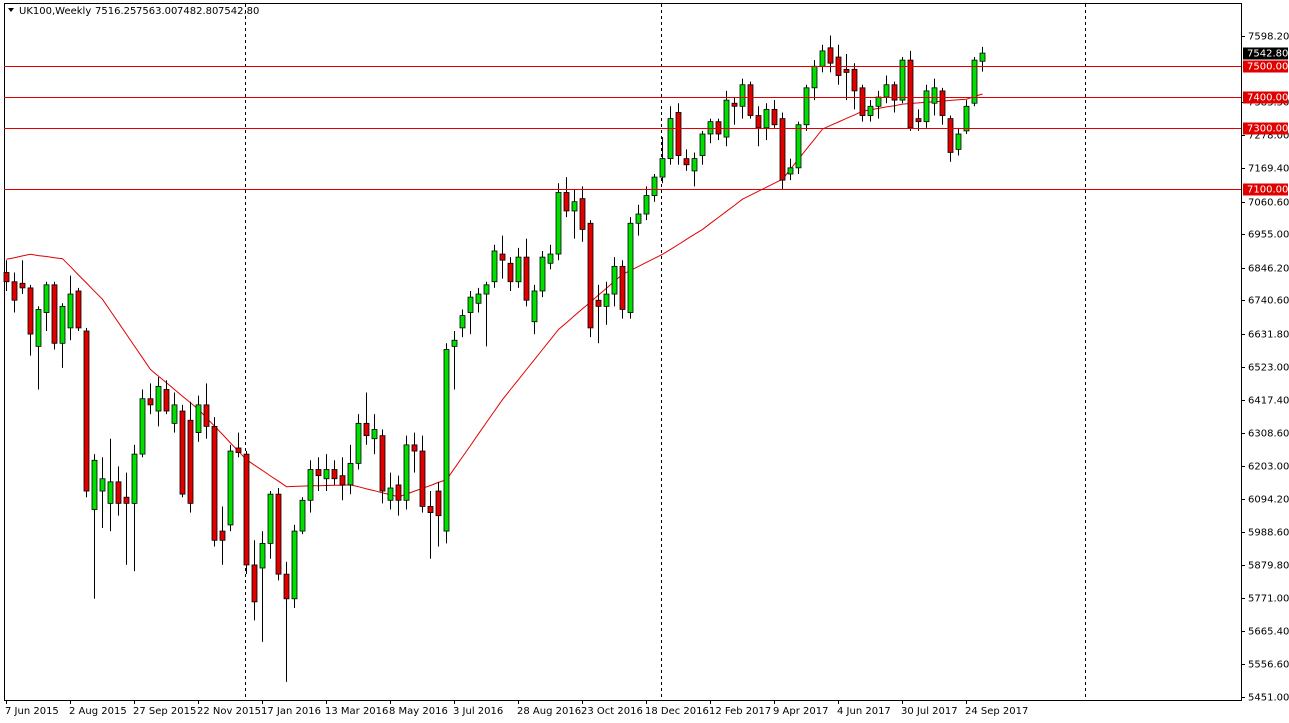  What do you see at coordinates (1265, 66) in the screenshot?
I see `price-level-tag` at bounding box center [1265, 66].